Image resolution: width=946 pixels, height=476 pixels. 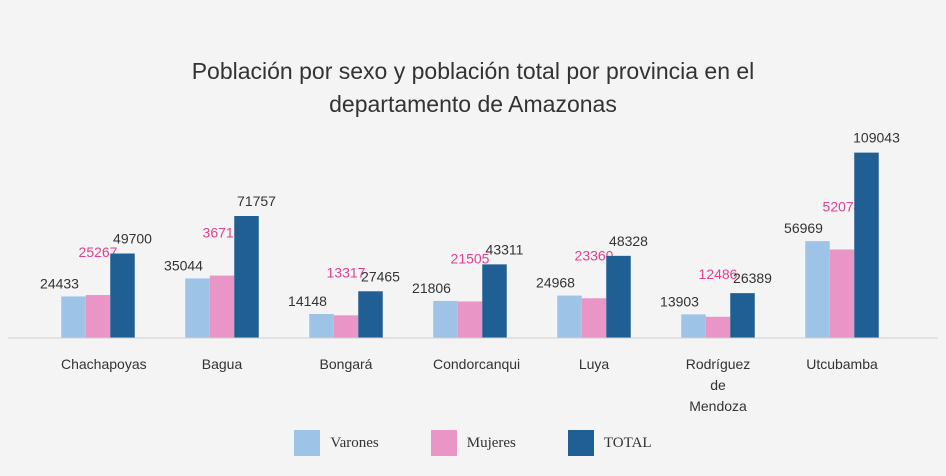 What do you see at coordinates (477, 364) in the screenshot?
I see `x-tick-label: Condorcanqui` at bounding box center [477, 364].